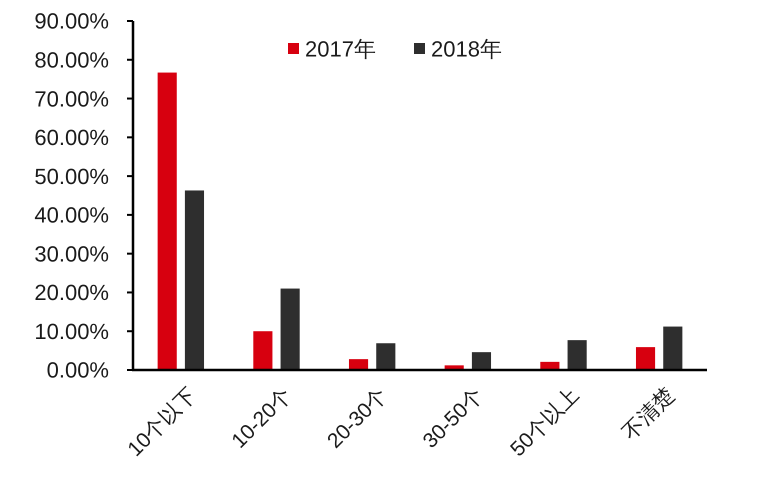  Describe the element at coordinates (71, 331) in the screenshot. I see `y-tick-label: 10.00%` at that location.